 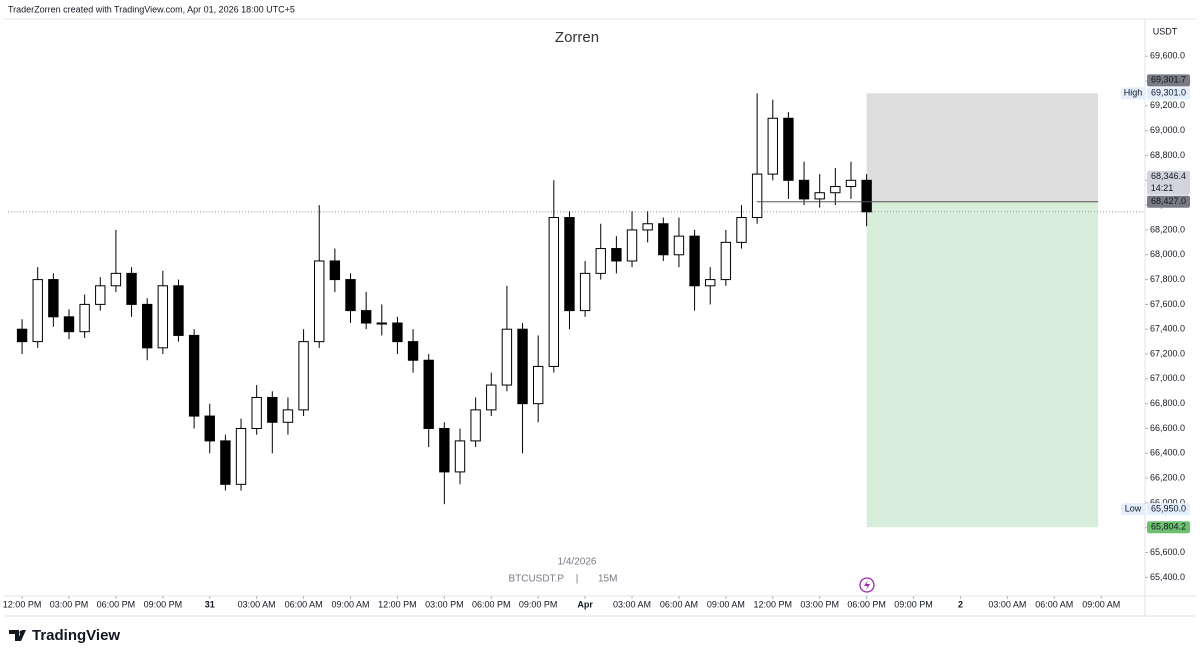 I want to click on stop-zone, so click(x=982, y=147).